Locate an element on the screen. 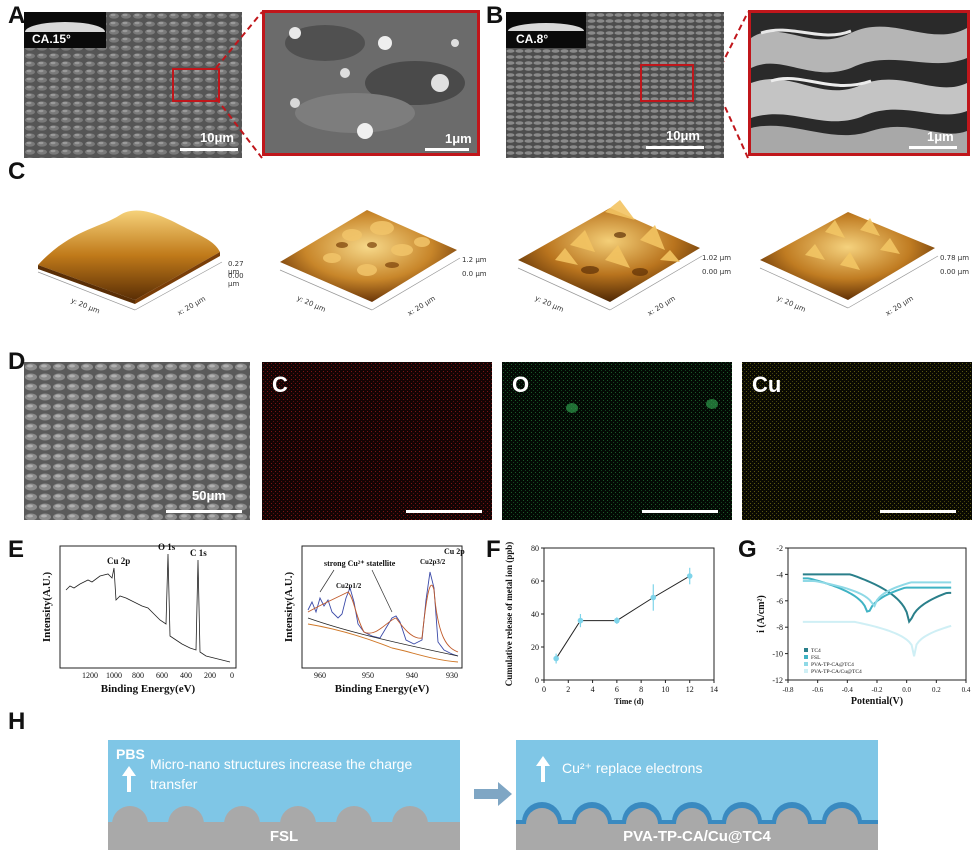 This screenshot has width=980, height=853. survey-tick-2: 800 is located at coordinates (138, 675).